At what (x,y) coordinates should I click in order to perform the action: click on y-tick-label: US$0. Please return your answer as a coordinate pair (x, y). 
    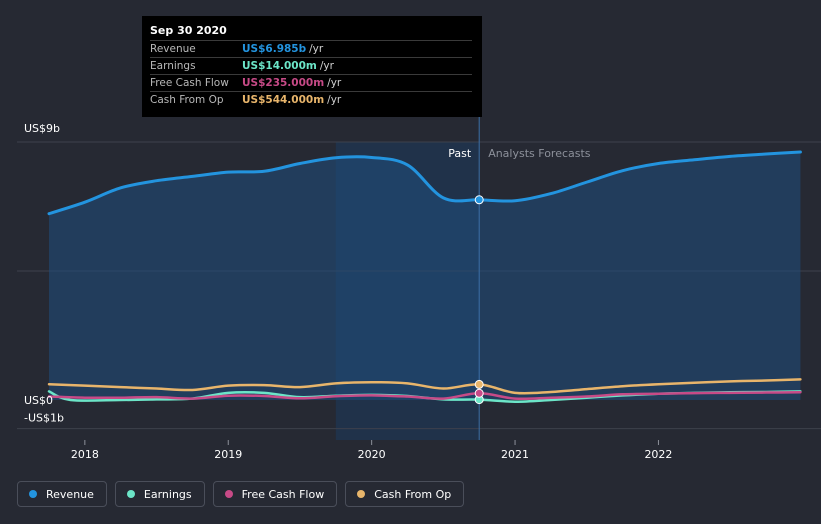
    Looking at the image, I should click on (38, 400).